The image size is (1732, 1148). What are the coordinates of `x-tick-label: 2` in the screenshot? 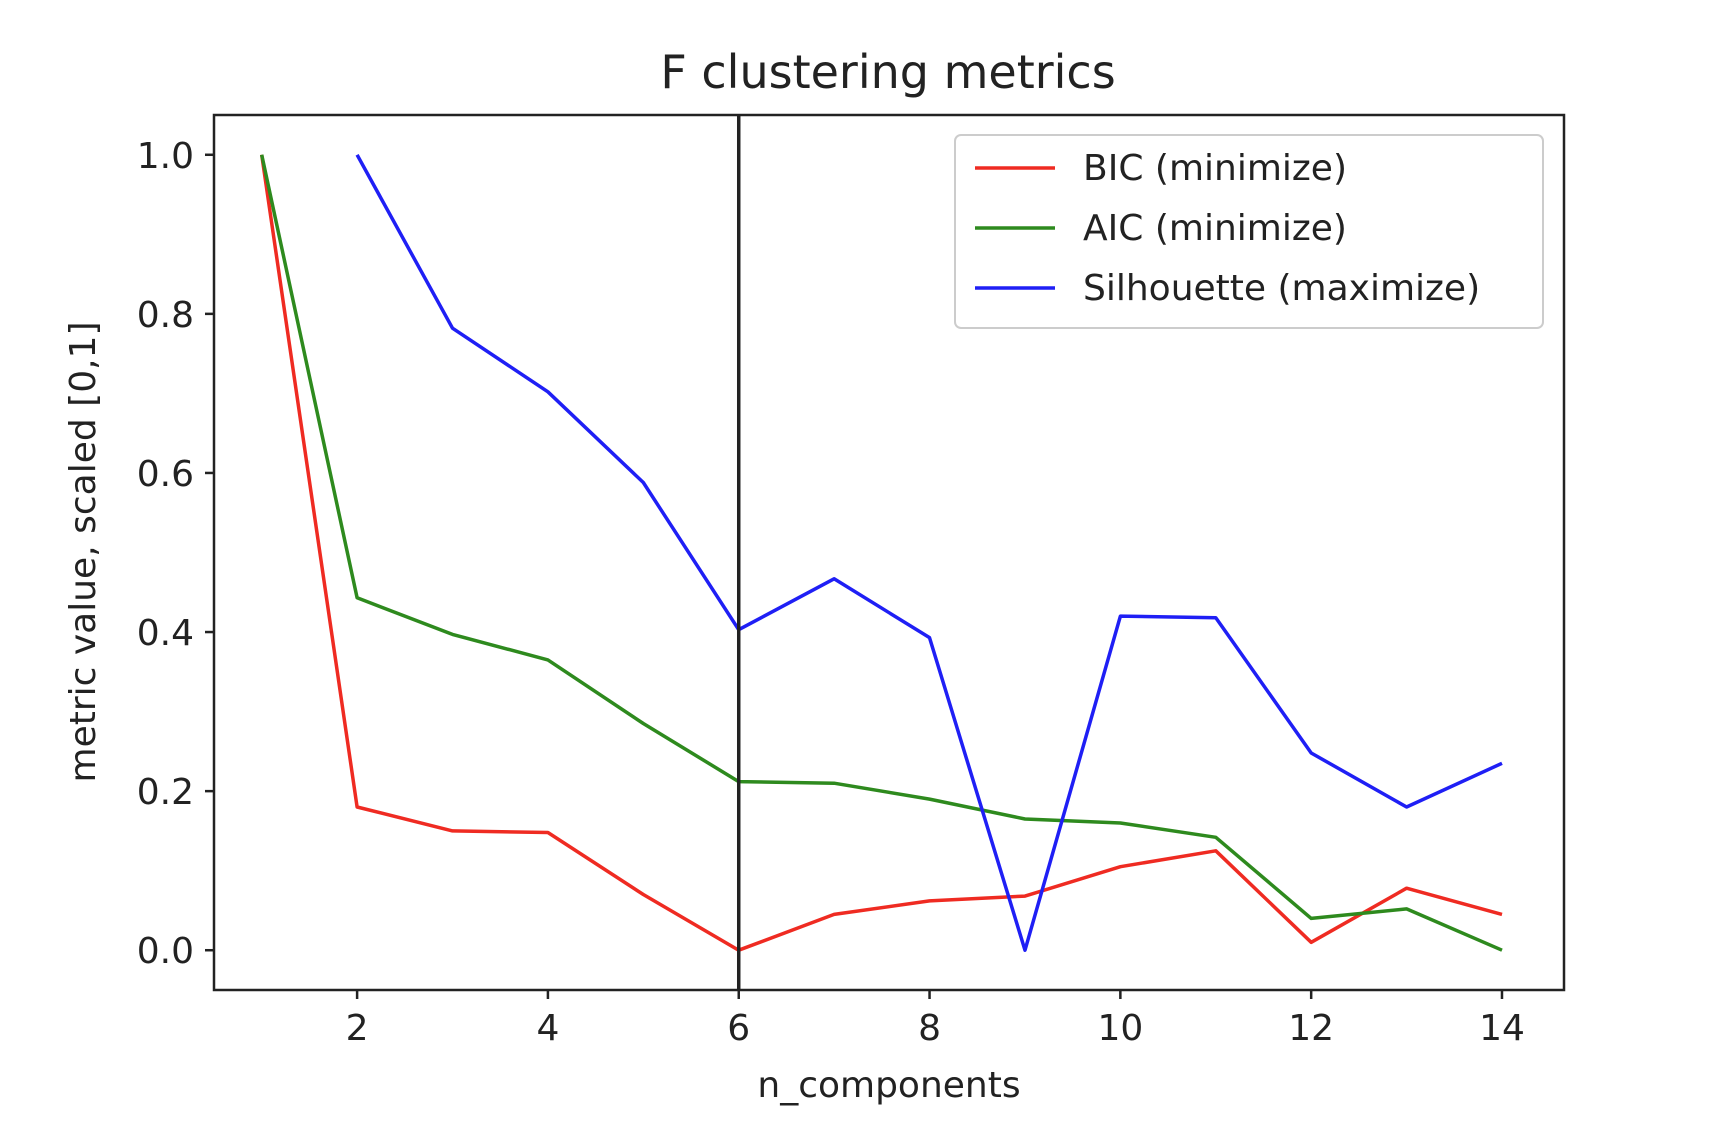 It's located at (357, 1028).